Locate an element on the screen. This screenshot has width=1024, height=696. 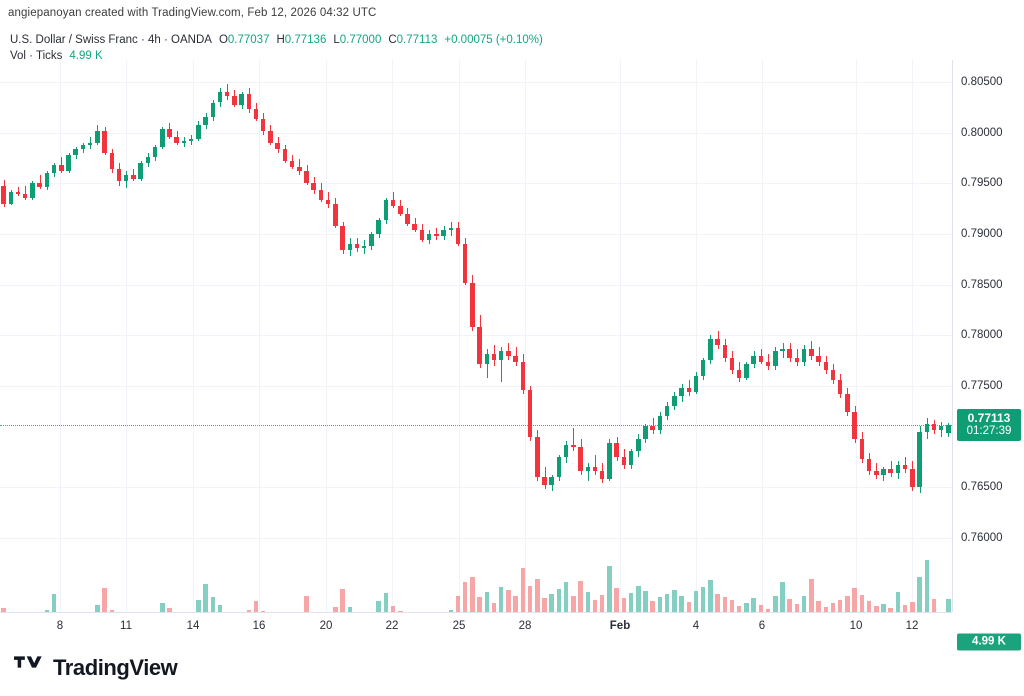
time-axis-tick: 6 is located at coordinates (762, 626).